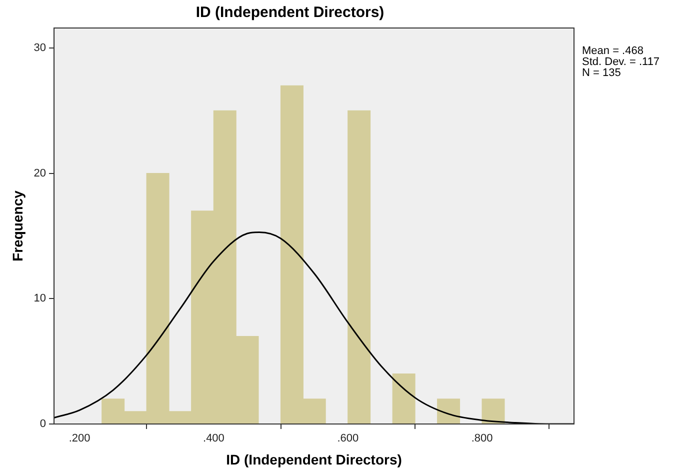 The image size is (678, 475). Describe the element at coordinates (17, 226) in the screenshot. I see `y-axis-title: Frequency` at that location.